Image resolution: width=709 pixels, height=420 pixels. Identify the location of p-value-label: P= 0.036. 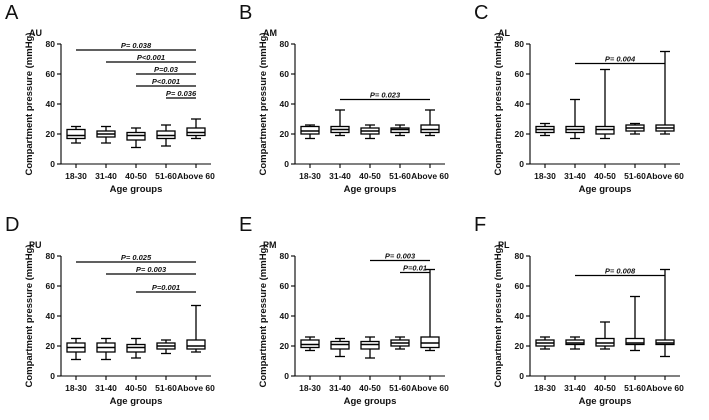
(181, 93).